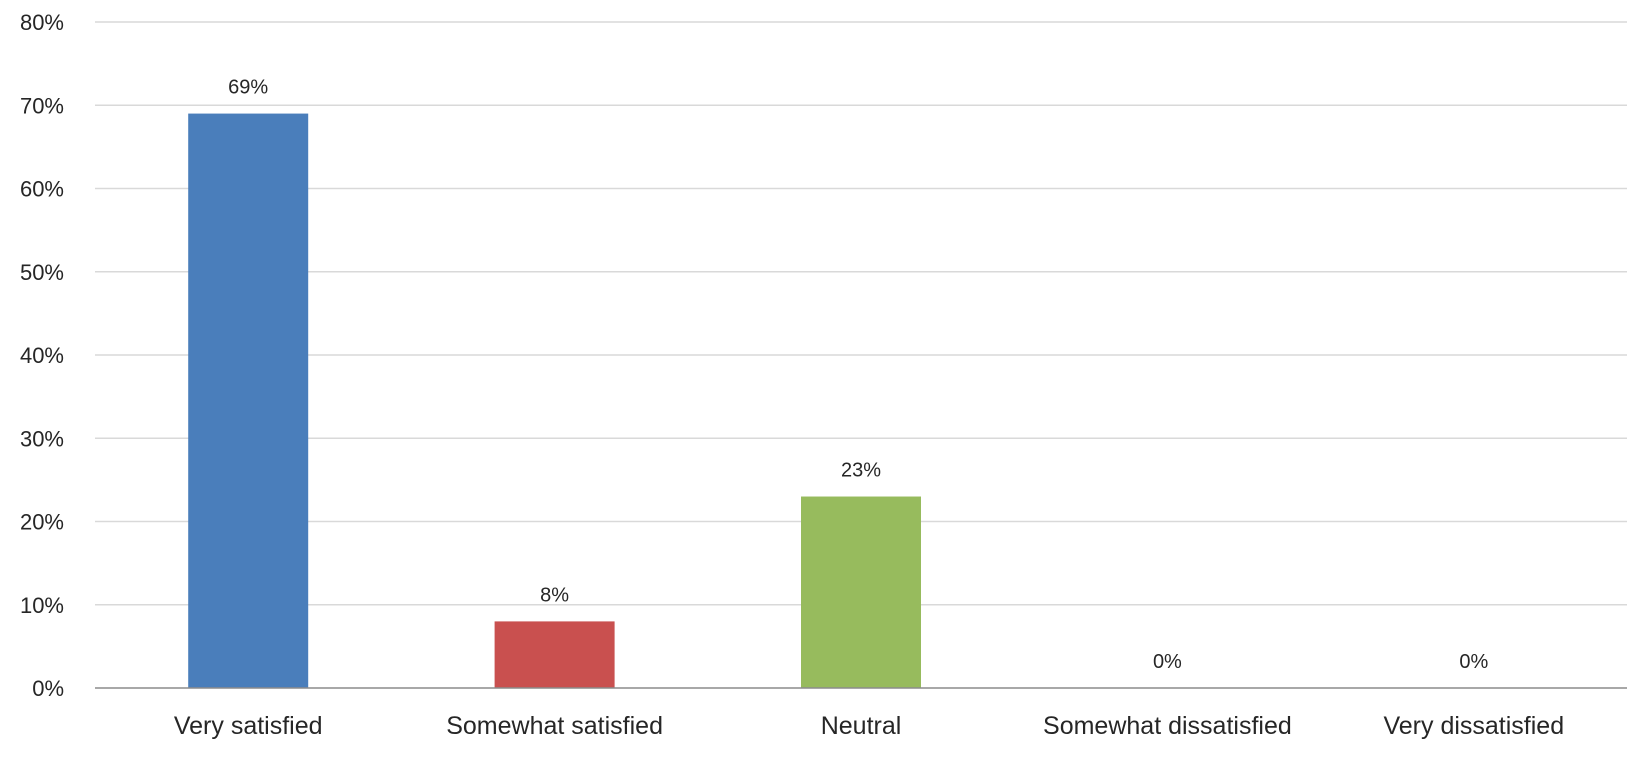 The height and width of the screenshot is (770, 1627). Describe the element at coordinates (48, 688) in the screenshot. I see `y-tick-label: 0%` at that location.